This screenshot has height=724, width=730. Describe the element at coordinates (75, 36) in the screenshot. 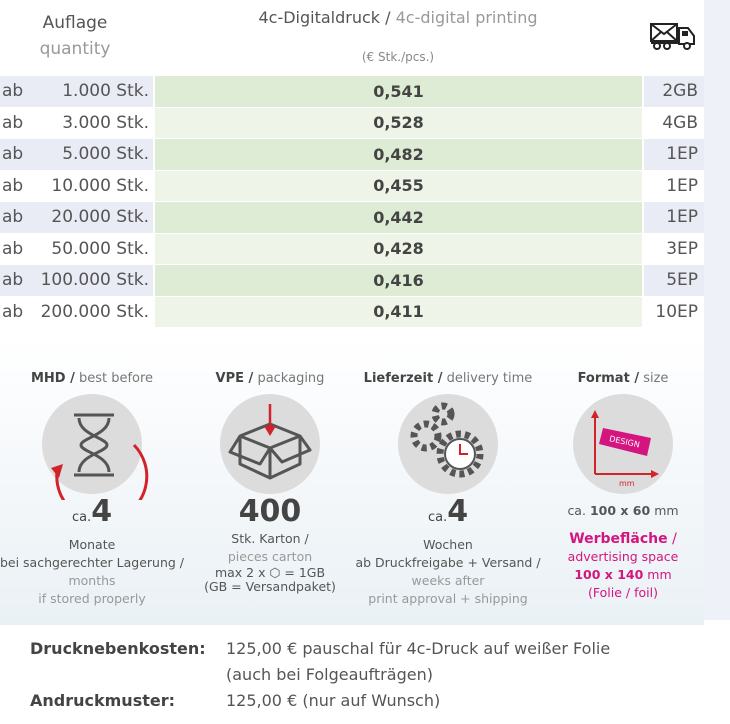

I see `quantity-header: Auflage quantity` at that location.